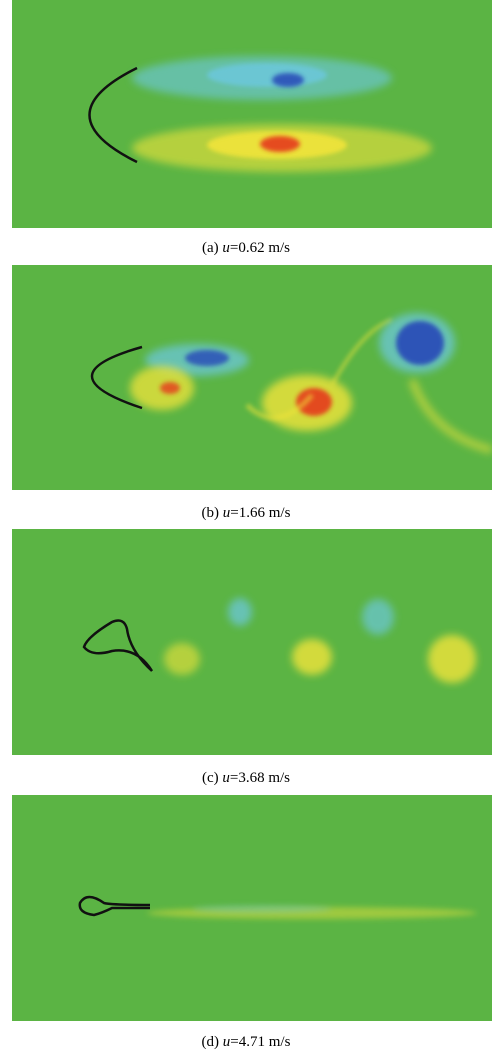 Image resolution: width=492 pixels, height=1054 pixels. Describe the element at coordinates (212, 248) in the screenshot. I see `caption-a-label: (a)` at that location.